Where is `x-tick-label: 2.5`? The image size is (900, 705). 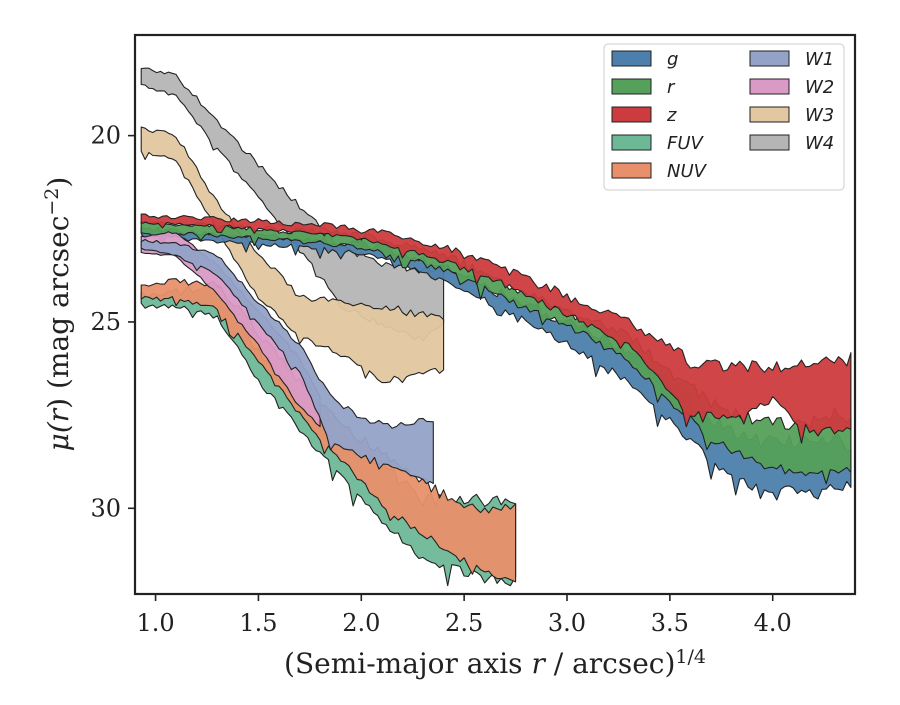 x-tick-label: 2.5 is located at coordinates (464, 623).